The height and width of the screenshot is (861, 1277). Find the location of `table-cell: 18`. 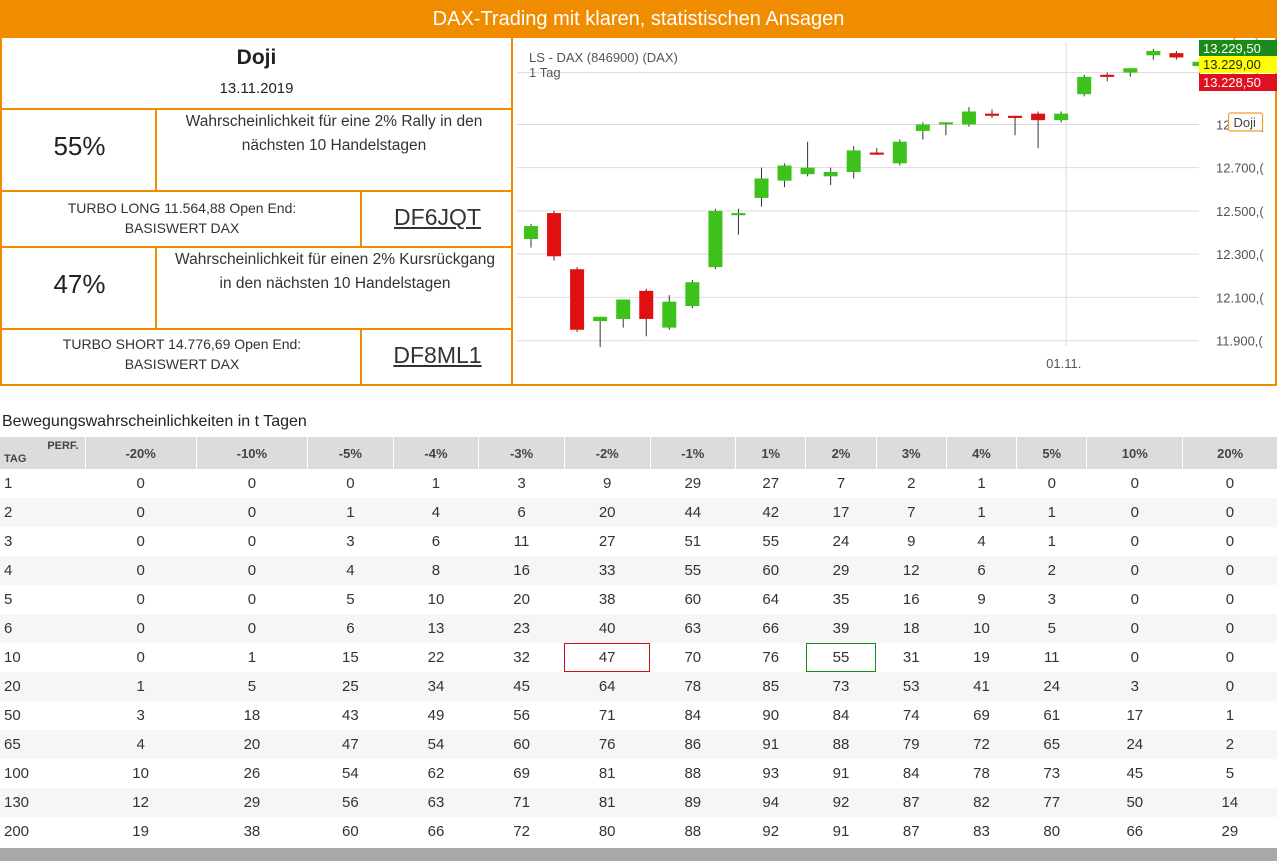

table-cell: 18 is located at coordinates (252, 715).